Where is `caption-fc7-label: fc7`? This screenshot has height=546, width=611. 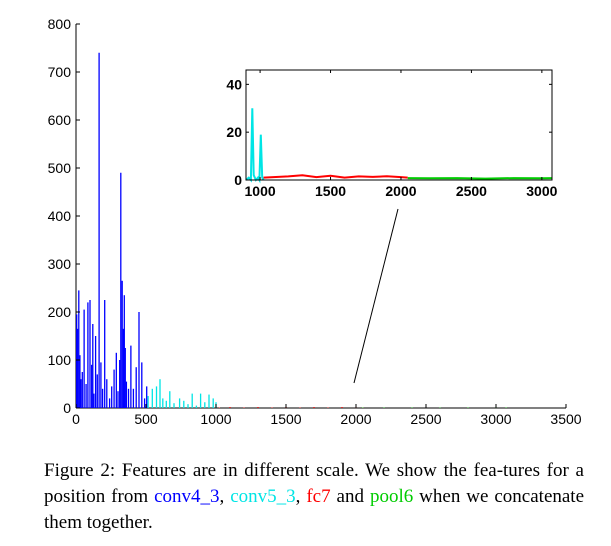
caption-fc7-label: fc7 is located at coordinates (318, 496).